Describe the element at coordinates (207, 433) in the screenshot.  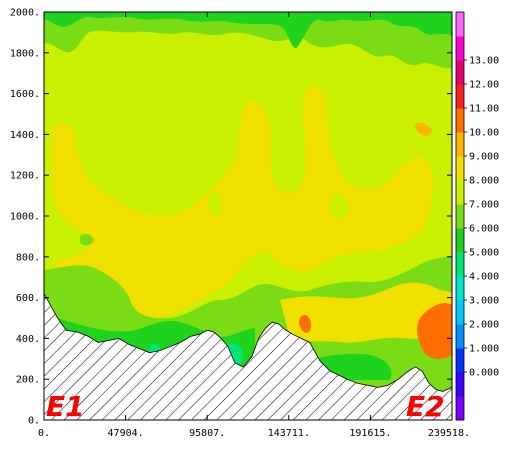
I see `x-tick-label: 95807.` at that location.